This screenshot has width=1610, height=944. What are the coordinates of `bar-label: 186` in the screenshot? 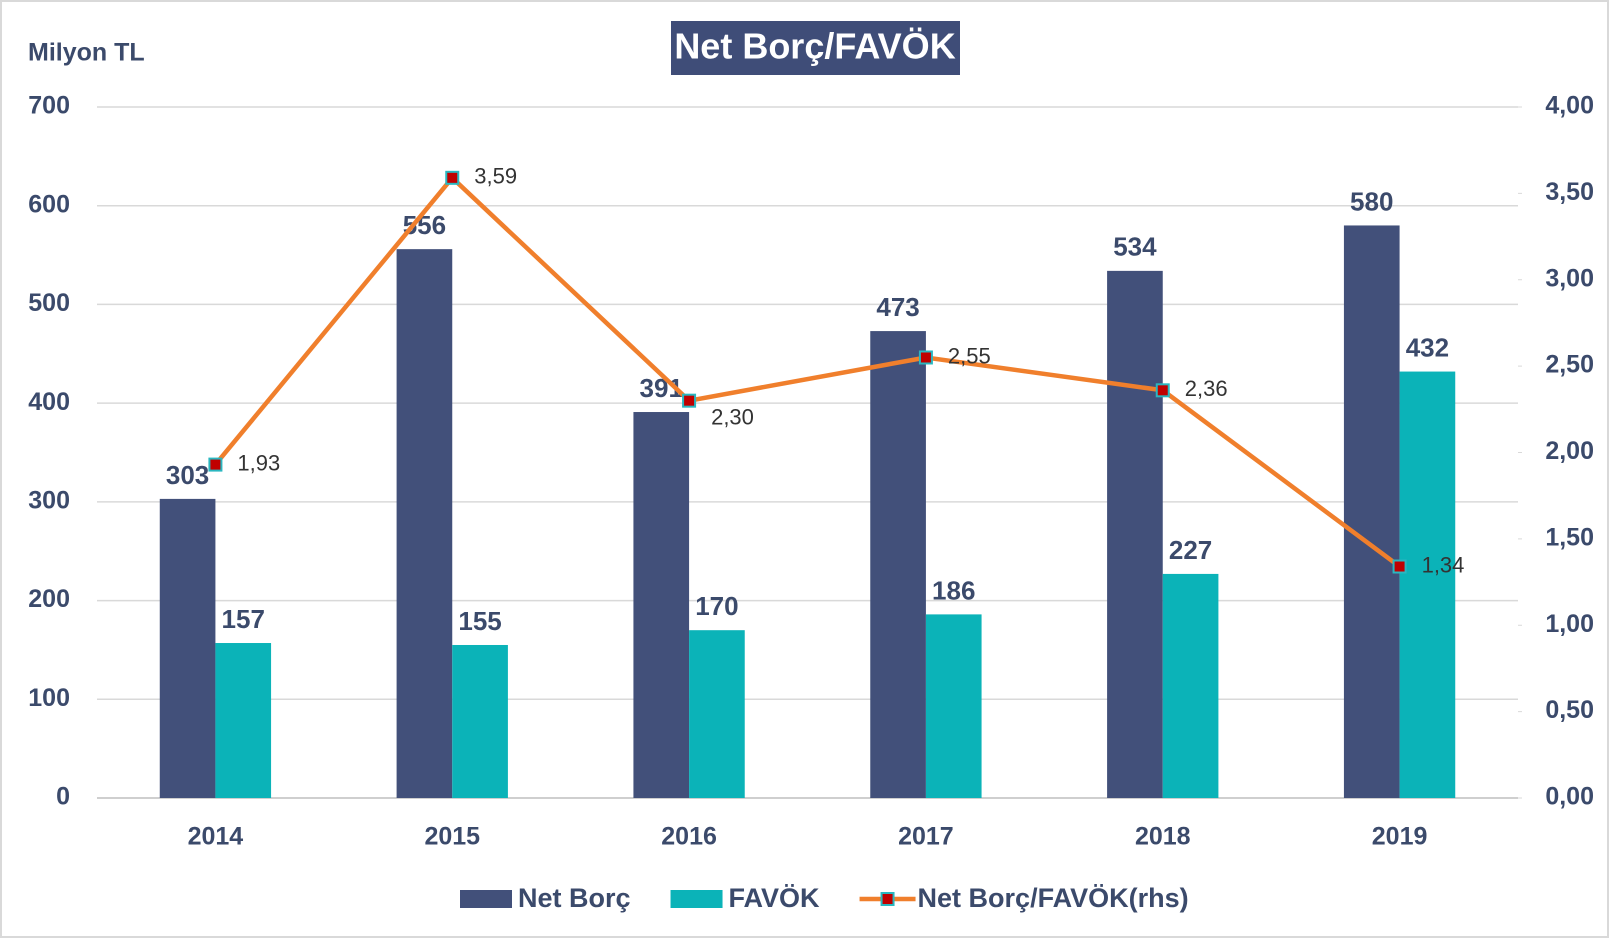 It's located at (953, 590).